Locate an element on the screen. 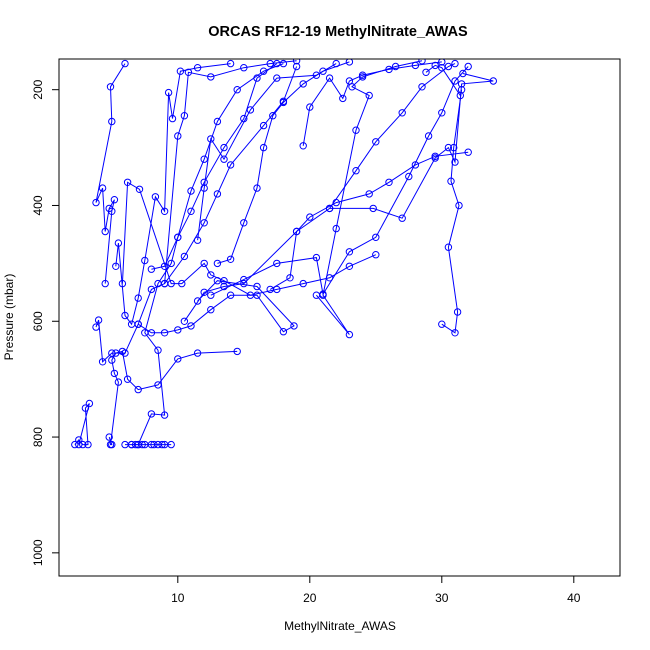  y-axis-label: Pressure (mbar) is located at coordinates (9, 317).